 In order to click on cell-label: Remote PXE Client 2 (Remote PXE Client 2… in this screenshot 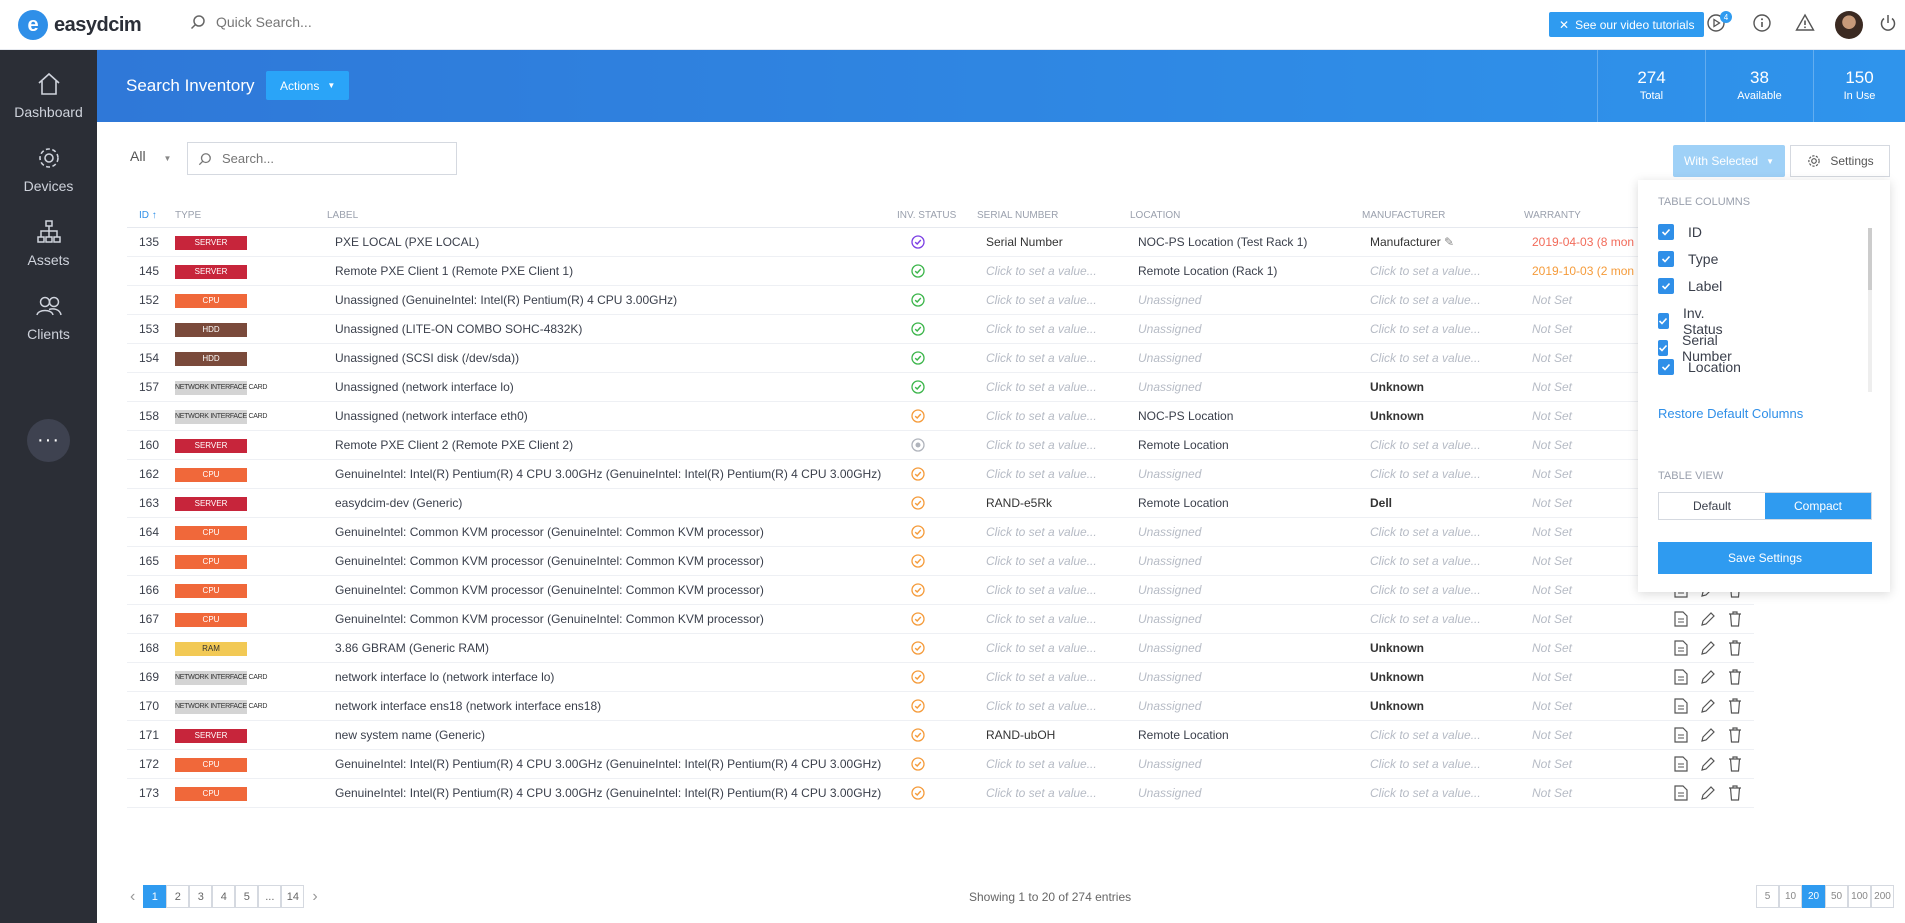, I will do `click(612, 445)`.